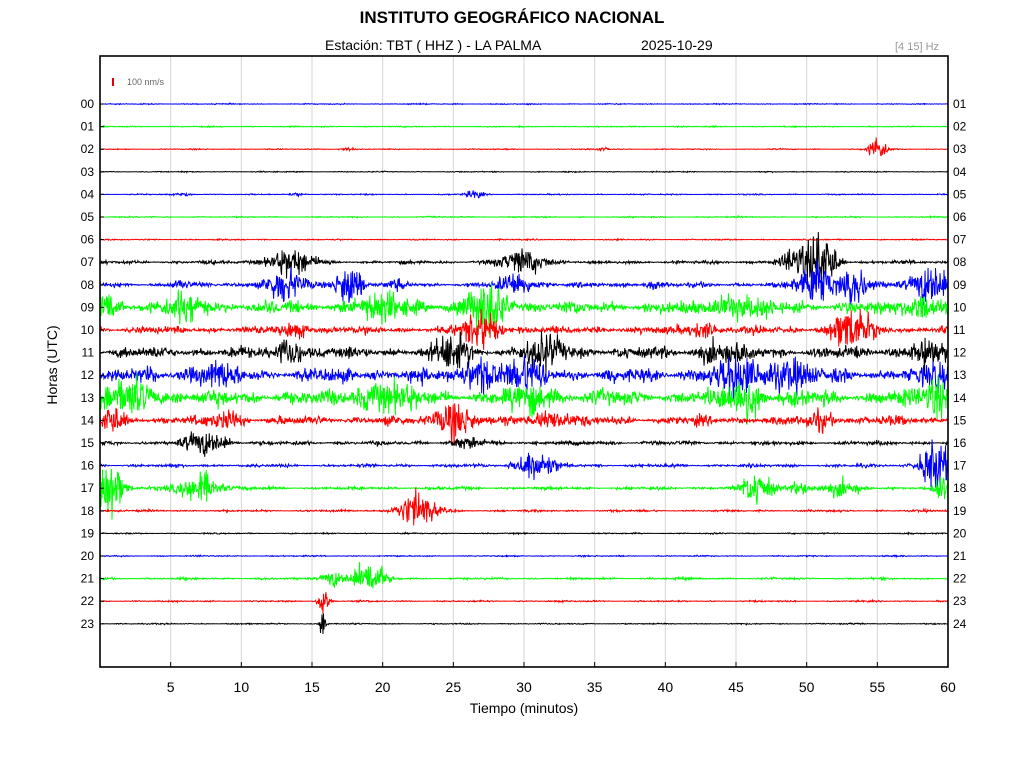  Describe the element at coordinates (960, 624) in the screenshot. I see `y-tick-label-right: 24` at that location.